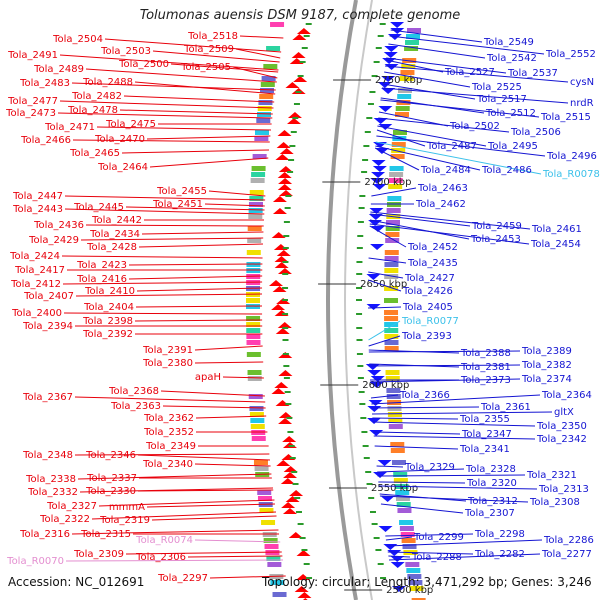 The width and height of the screenshot is (600, 600). I want to click on gene-label: Tola_2366, so click(424, 395).